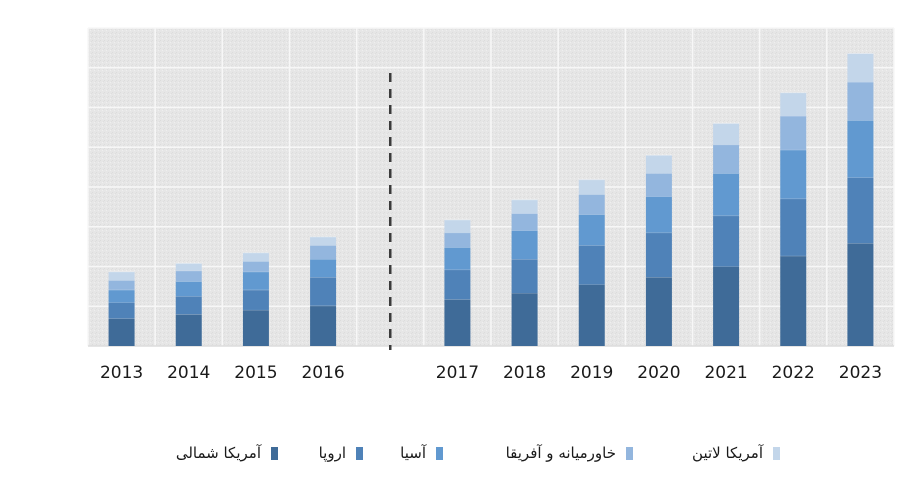  Describe the element at coordinates (629, 453) in the screenshot. I see `legend-swatch-middle-east-africa` at that location.